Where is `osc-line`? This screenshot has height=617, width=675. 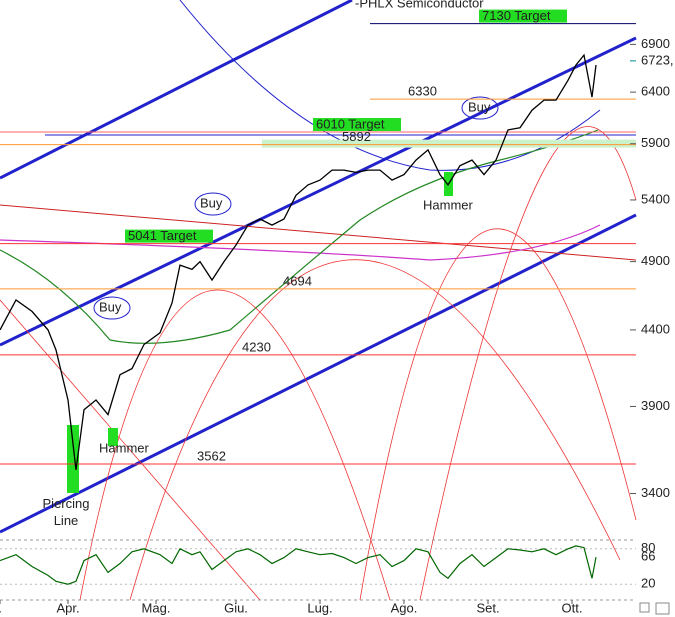 osc-line is located at coordinates (298, 565).